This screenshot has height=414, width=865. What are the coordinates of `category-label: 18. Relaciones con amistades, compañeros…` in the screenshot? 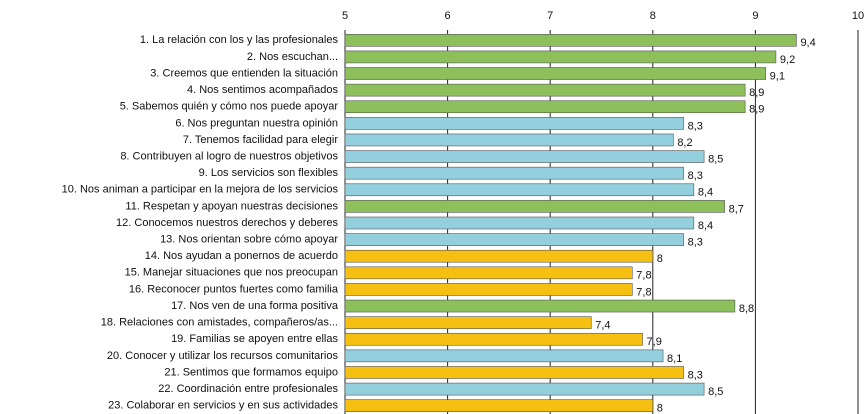 It's located at (219, 323).